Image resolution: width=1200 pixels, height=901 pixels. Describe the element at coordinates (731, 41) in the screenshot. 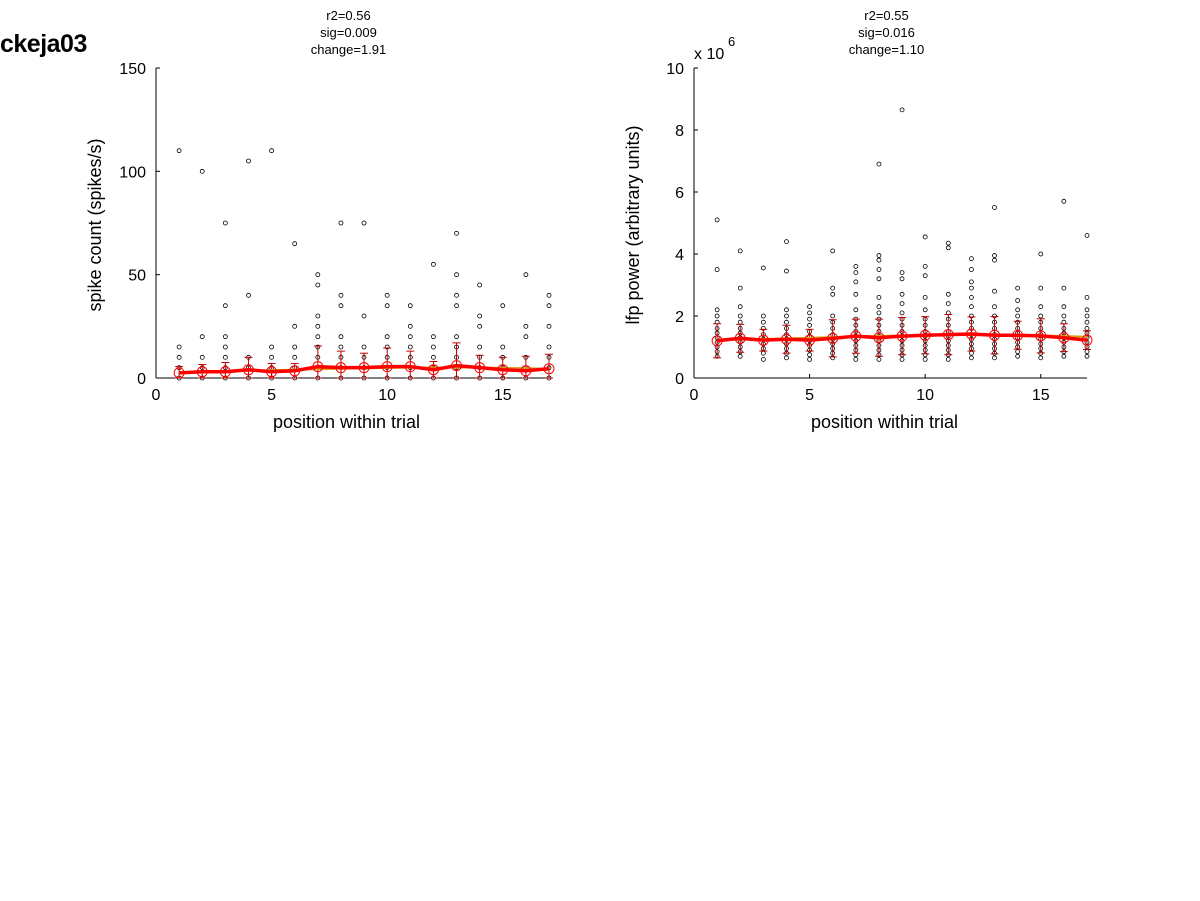

I see `scale-exponent: 6` at that location.